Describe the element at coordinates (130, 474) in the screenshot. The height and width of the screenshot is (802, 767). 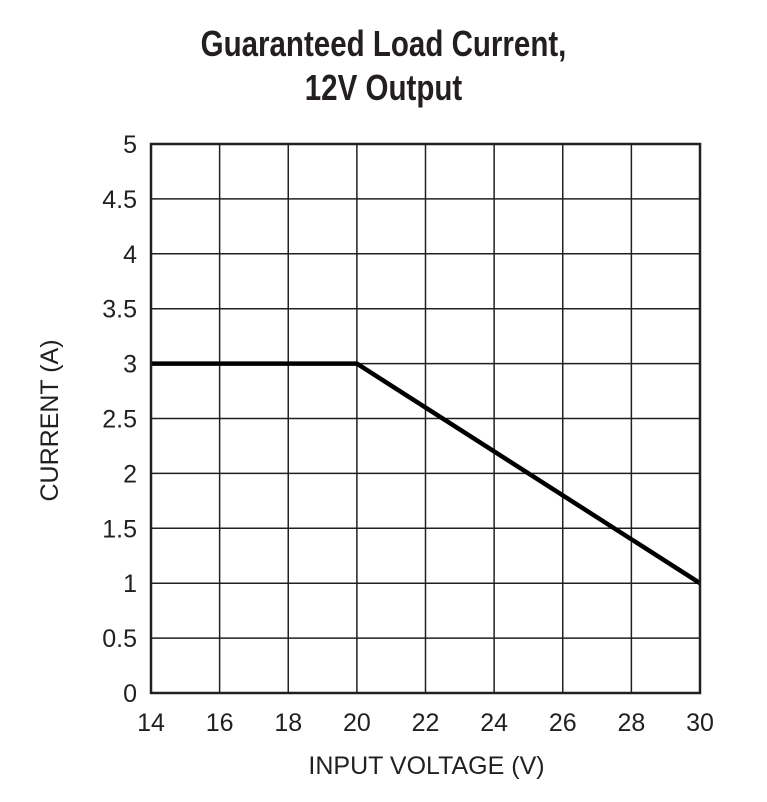
I see `y-tick-label-4: 2` at that location.